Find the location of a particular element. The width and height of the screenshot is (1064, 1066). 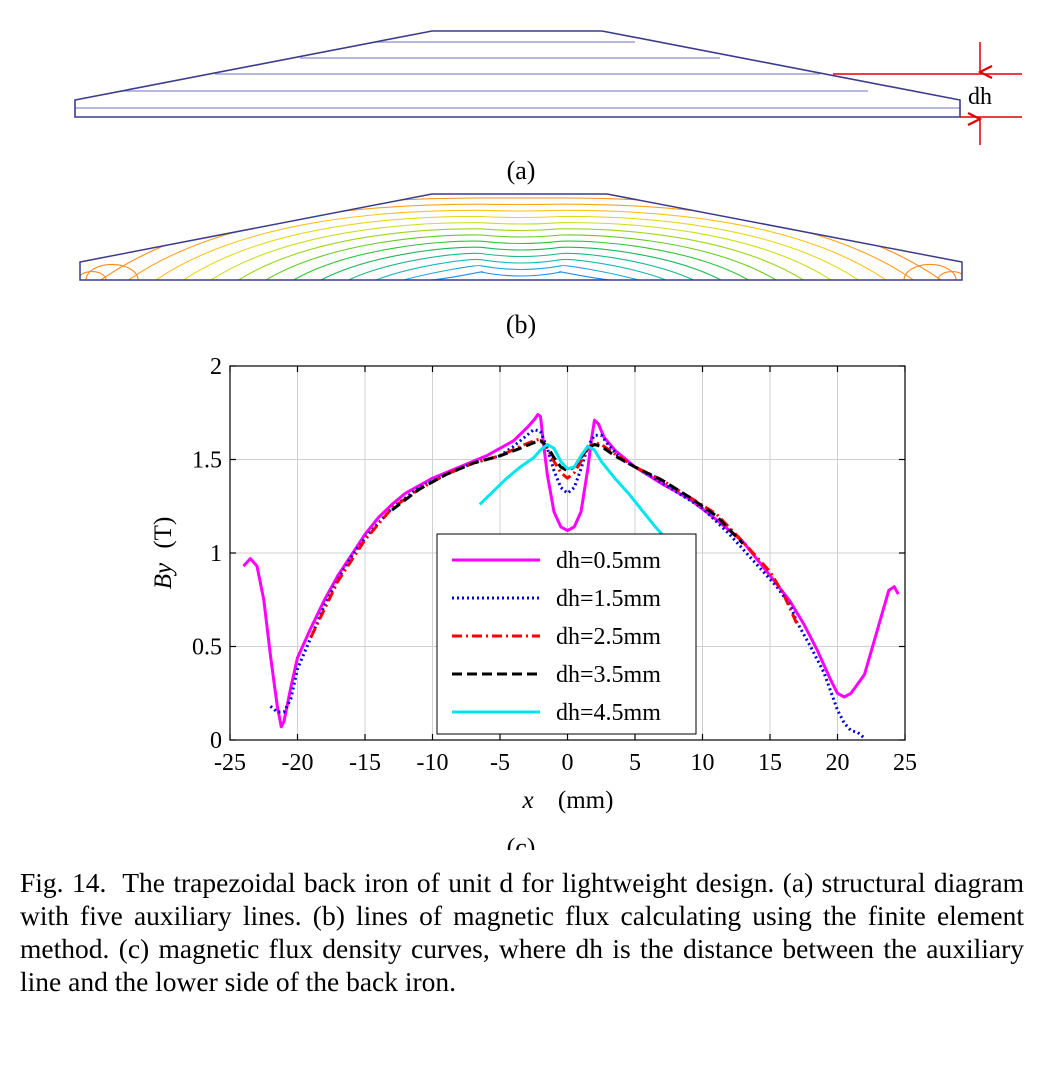

legend-box is located at coordinates (566, 634).